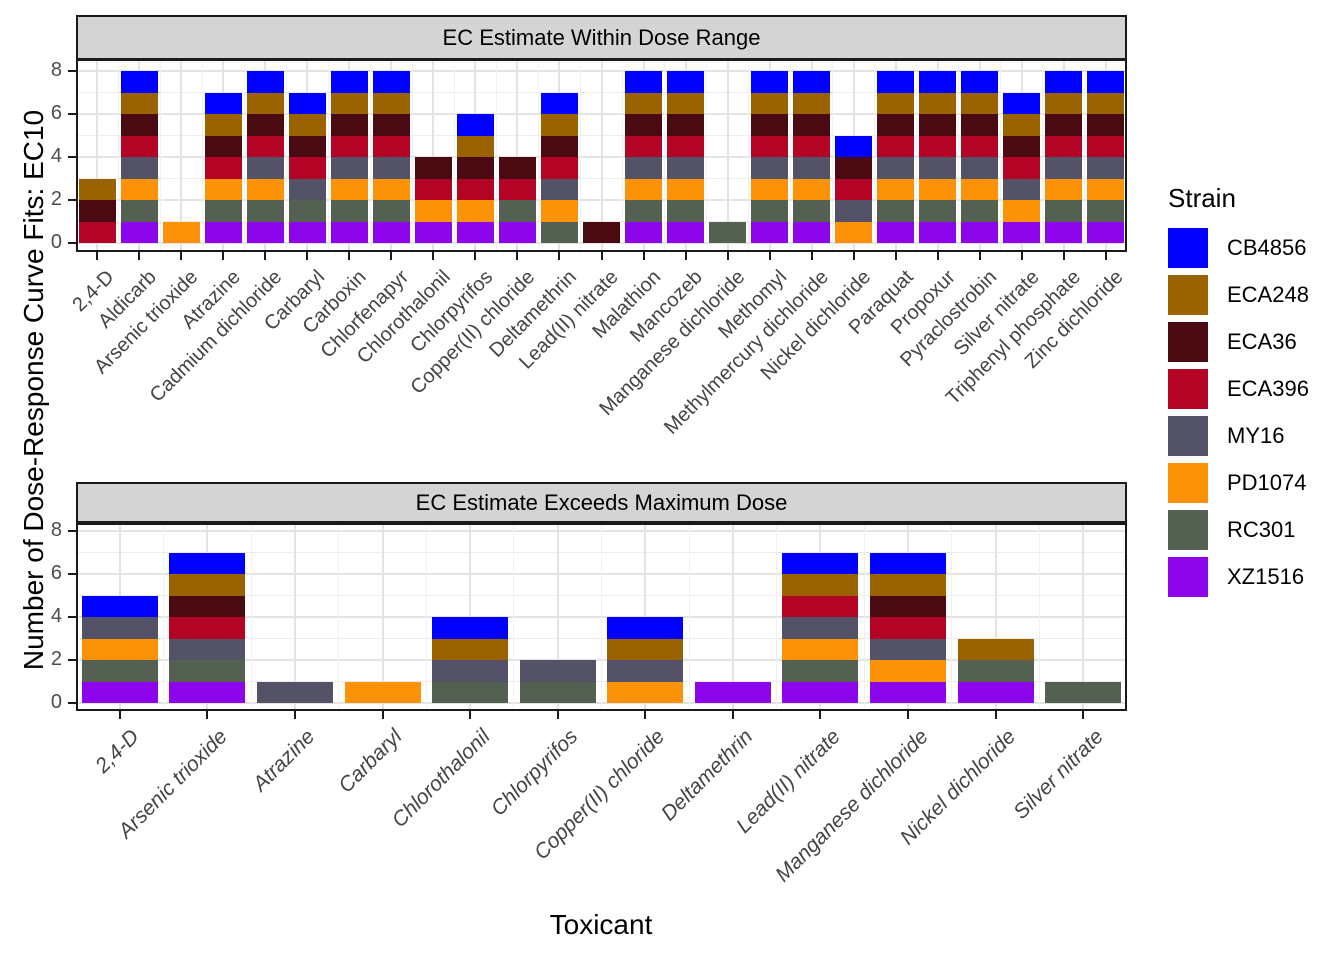 This screenshot has width=1344, height=960. Describe the element at coordinates (601, 502) in the screenshot. I see `facet-title-exceeds-max-dose: EC Estimate Exceeds Maximum Dose` at that location.